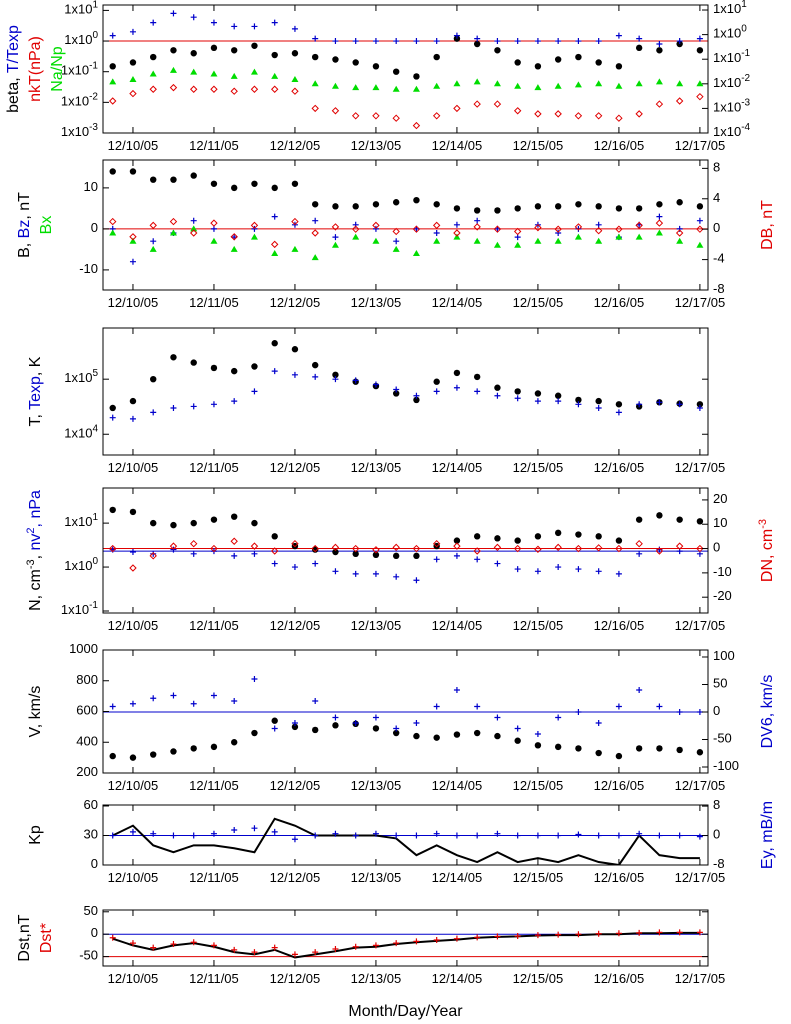 This screenshot has width=791, height=1024. What do you see at coordinates (81, 8) in the screenshot?
I see `tick-label: 1x10¹` at bounding box center [81, 8].